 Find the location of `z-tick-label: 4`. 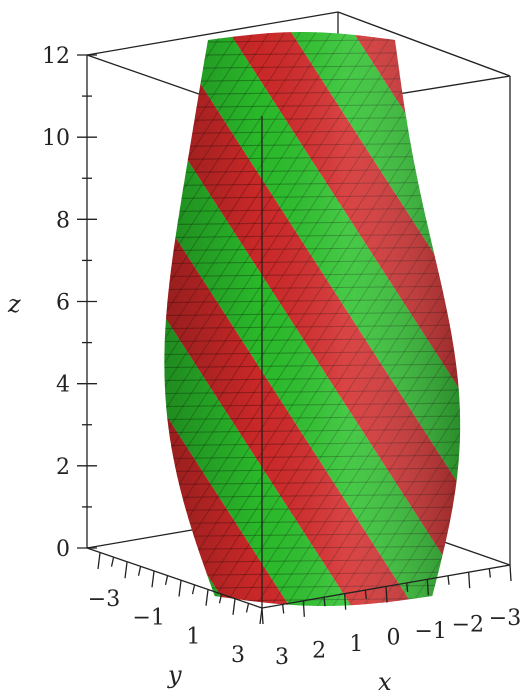

z-tick-label: 4 is located at coordinates (63, 385).